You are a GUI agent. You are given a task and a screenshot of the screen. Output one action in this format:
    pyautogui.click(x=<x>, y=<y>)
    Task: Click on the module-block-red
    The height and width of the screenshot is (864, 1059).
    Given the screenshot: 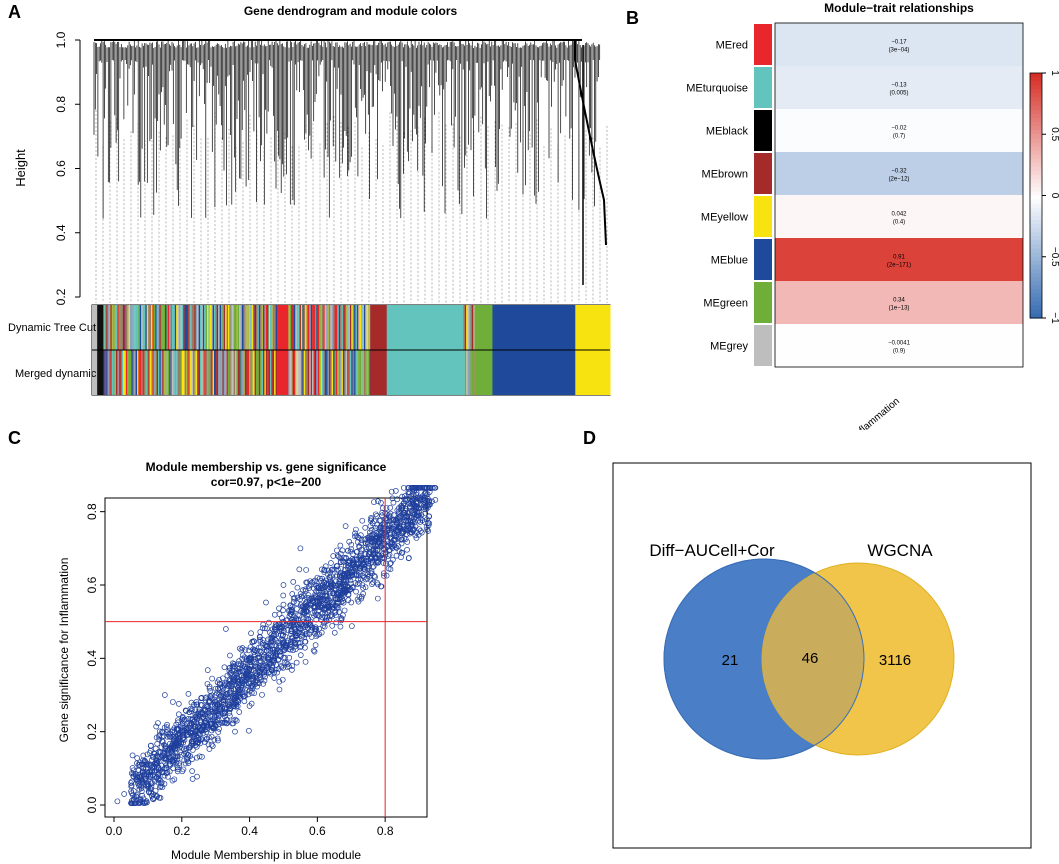 What is the action you would take?
    pyautogui.click(x=282, y=327)
    